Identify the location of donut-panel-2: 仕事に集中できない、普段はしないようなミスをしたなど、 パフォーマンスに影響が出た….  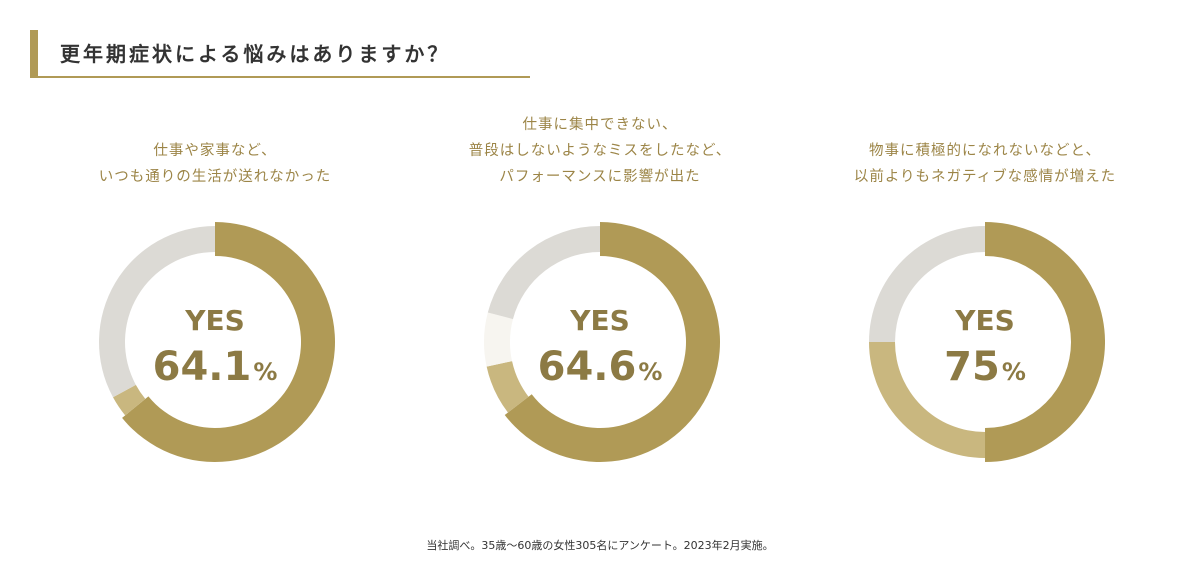
(599, 300).